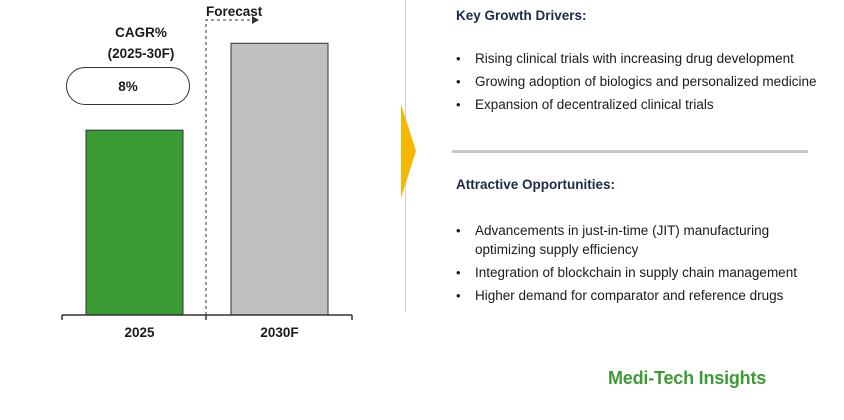 Image resolution: width=844 pixels, height=420 pixels. I want to click on cagr-value: 8%, so click(128, 86).